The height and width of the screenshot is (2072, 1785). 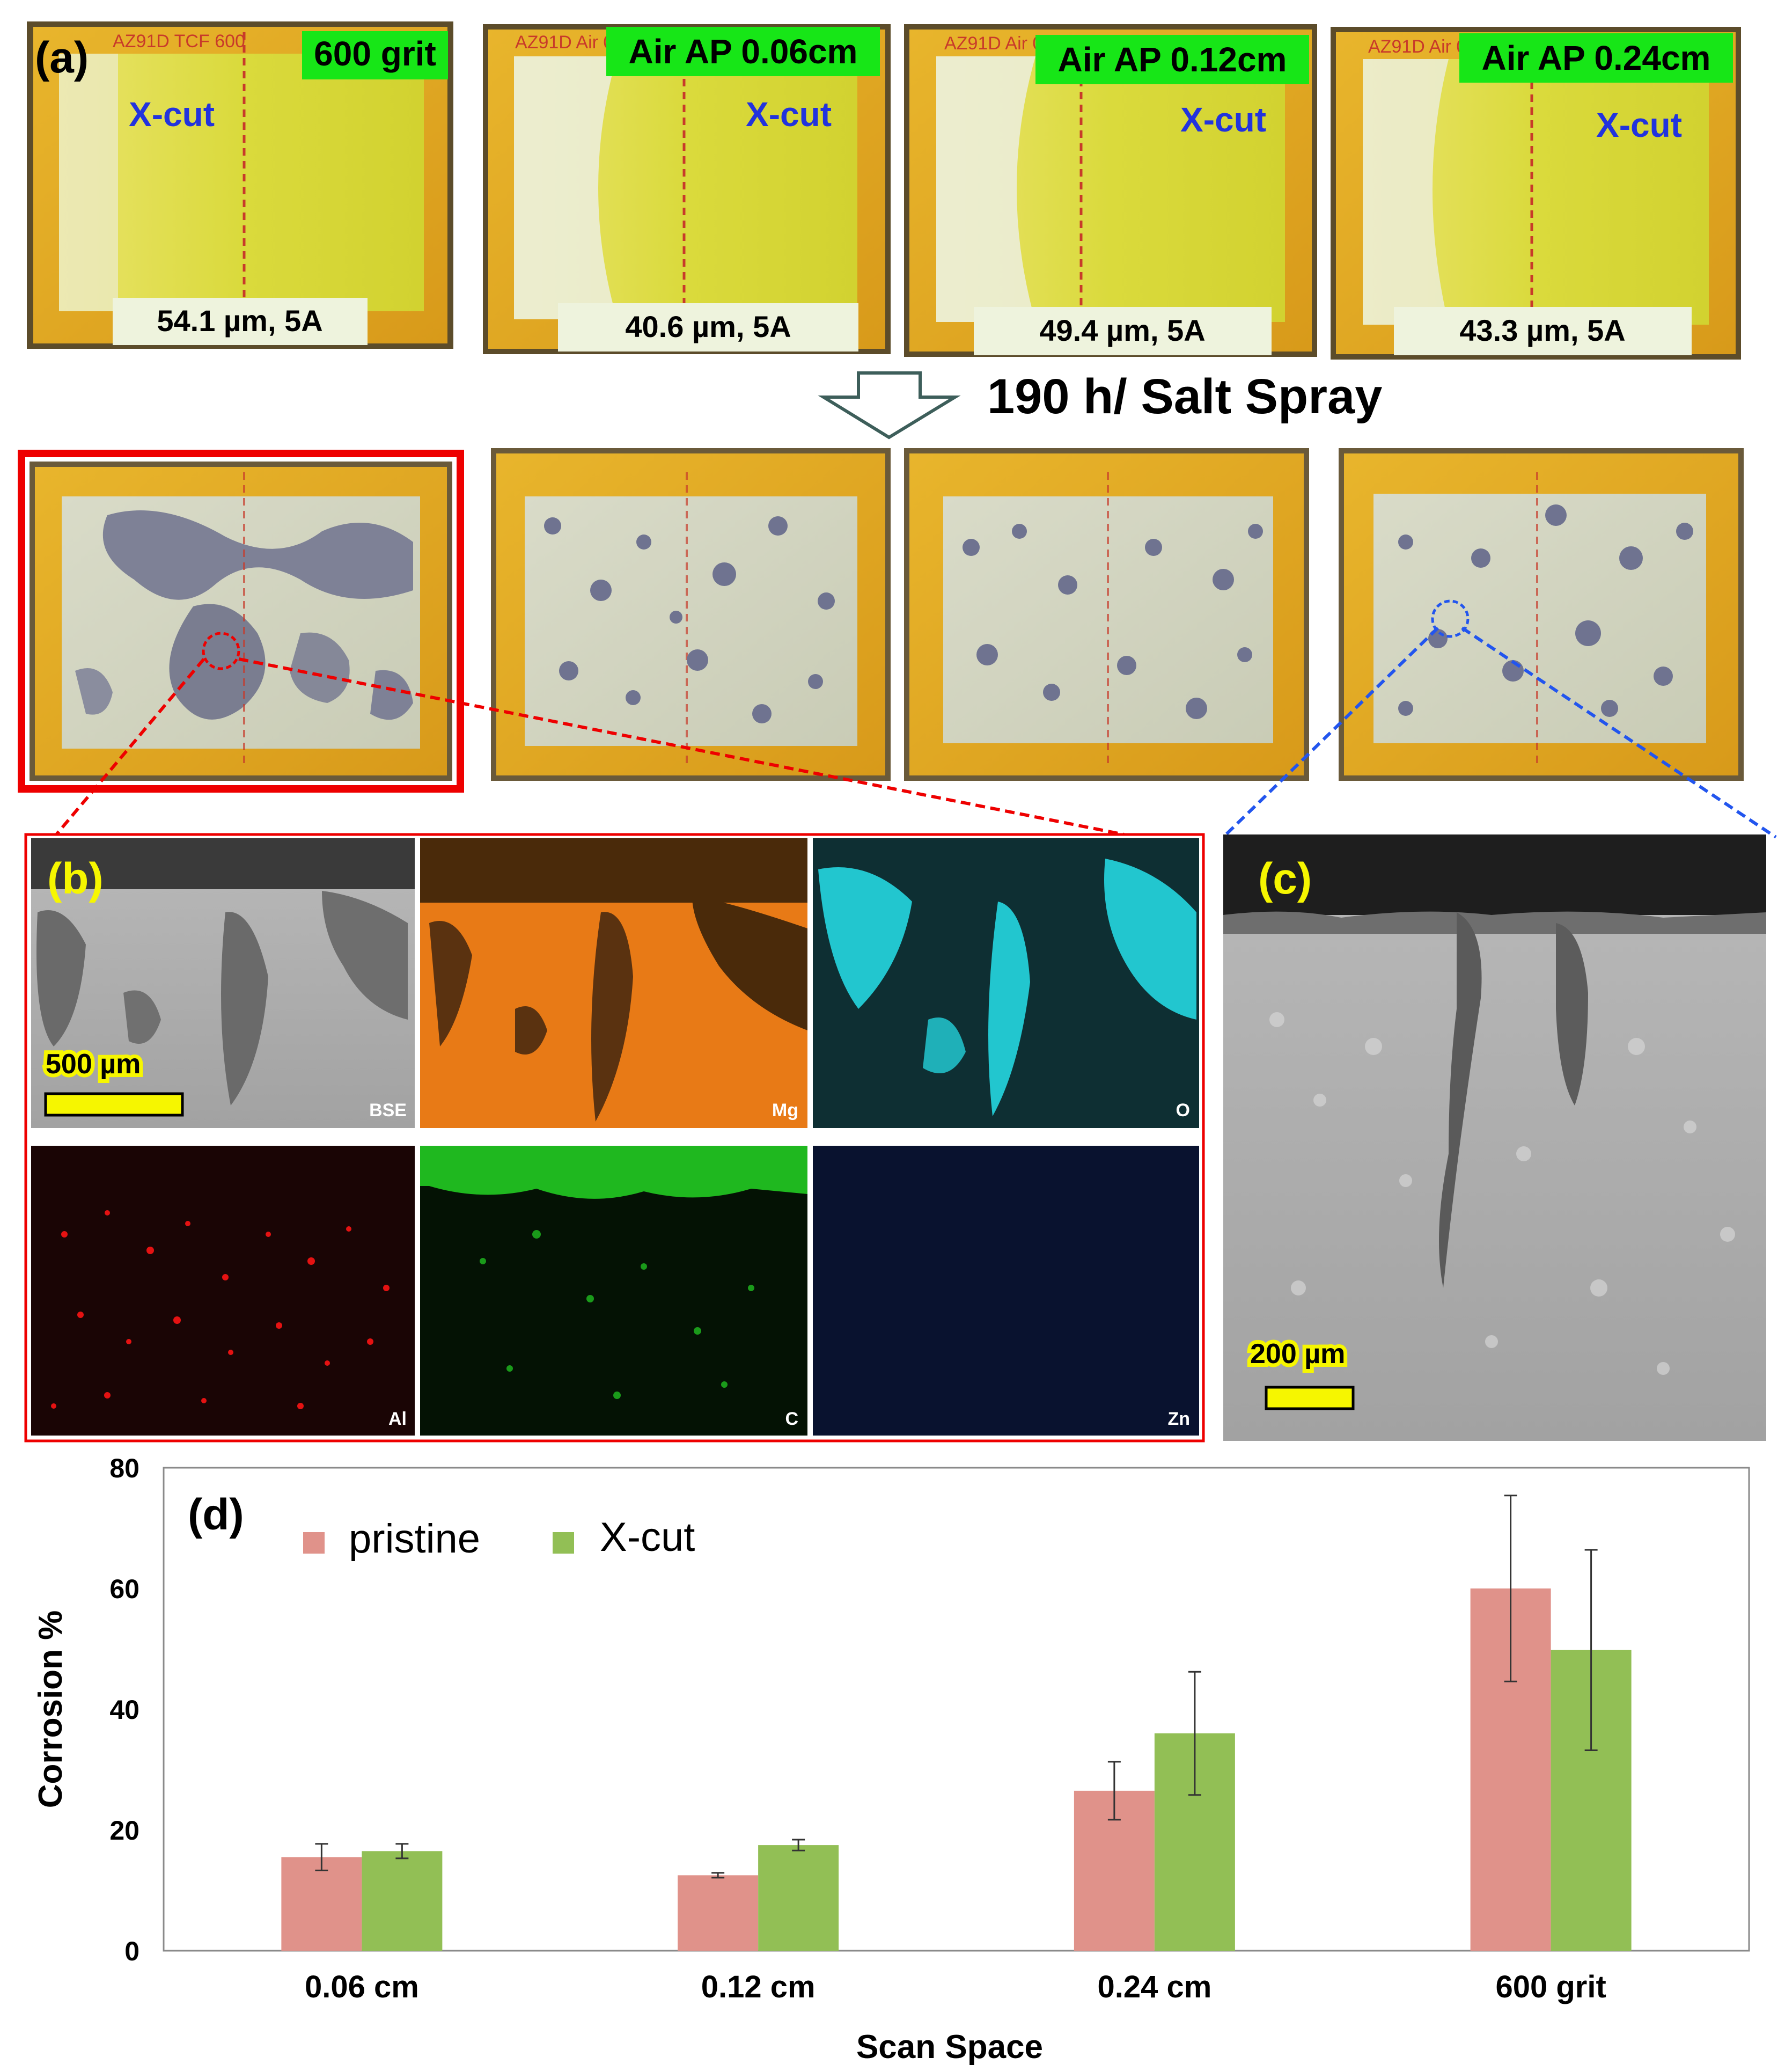 What do you see at coordinates (791, 1419) in the screenshot?
I see `map-label-c: C` at bounding box center [791, 1419].